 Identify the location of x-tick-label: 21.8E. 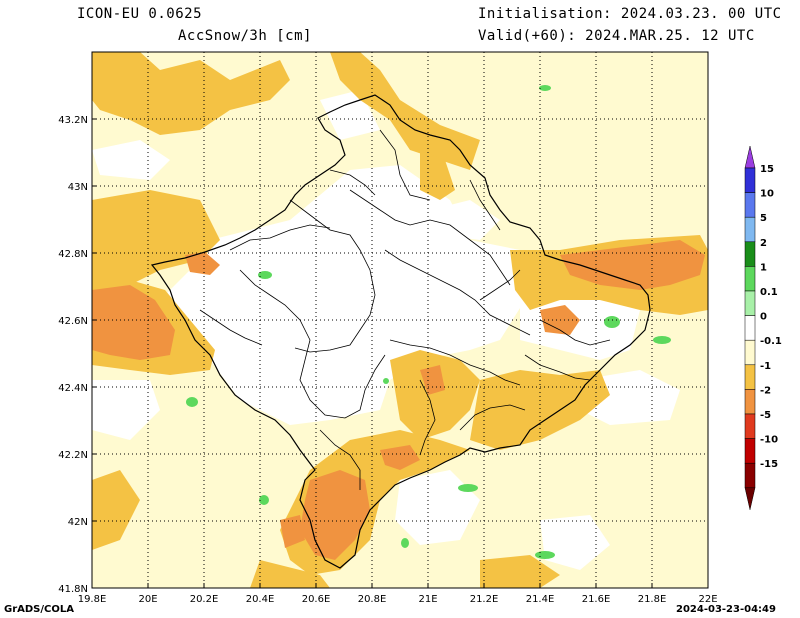
(652, 599).